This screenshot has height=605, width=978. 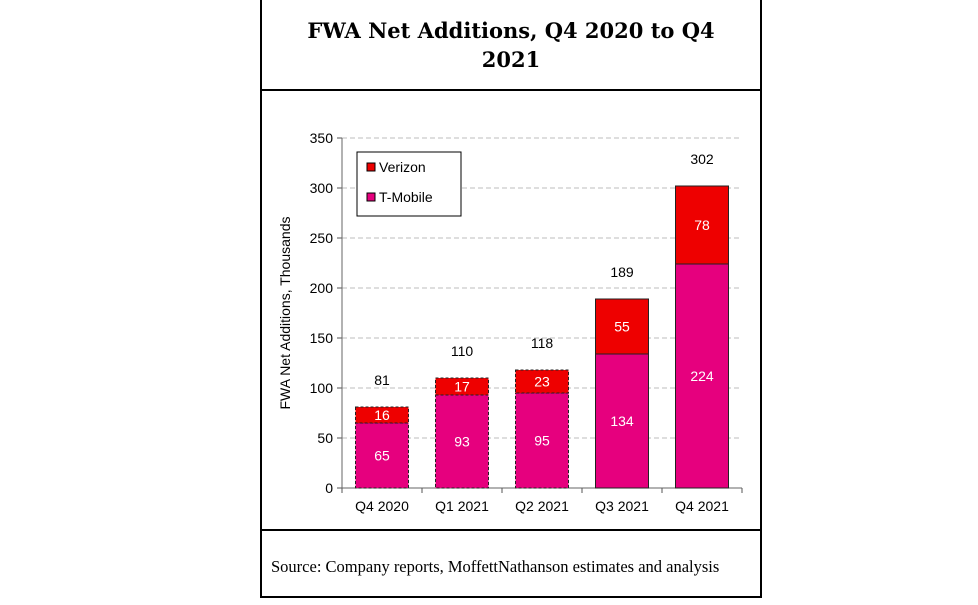 What do you see at coordinates (622, 272) in the screenshot?
I see `data-label-total: 189` at bounding box center [622, 272].